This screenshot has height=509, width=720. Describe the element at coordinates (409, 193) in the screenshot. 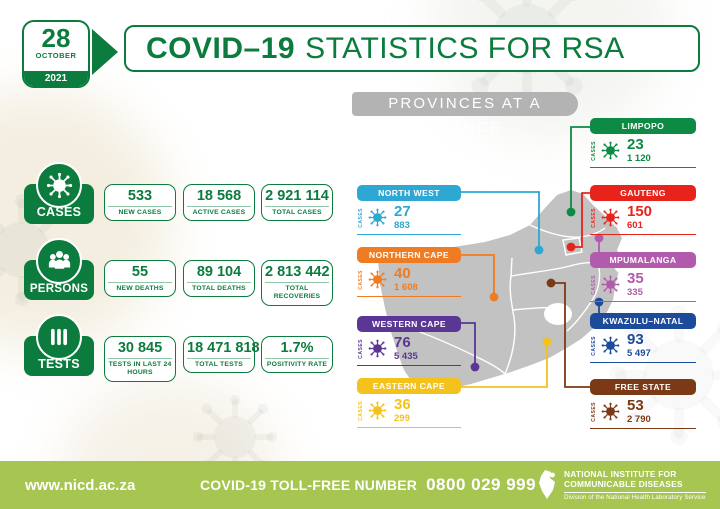

I see `province-name: NORTH WEST` at that location.